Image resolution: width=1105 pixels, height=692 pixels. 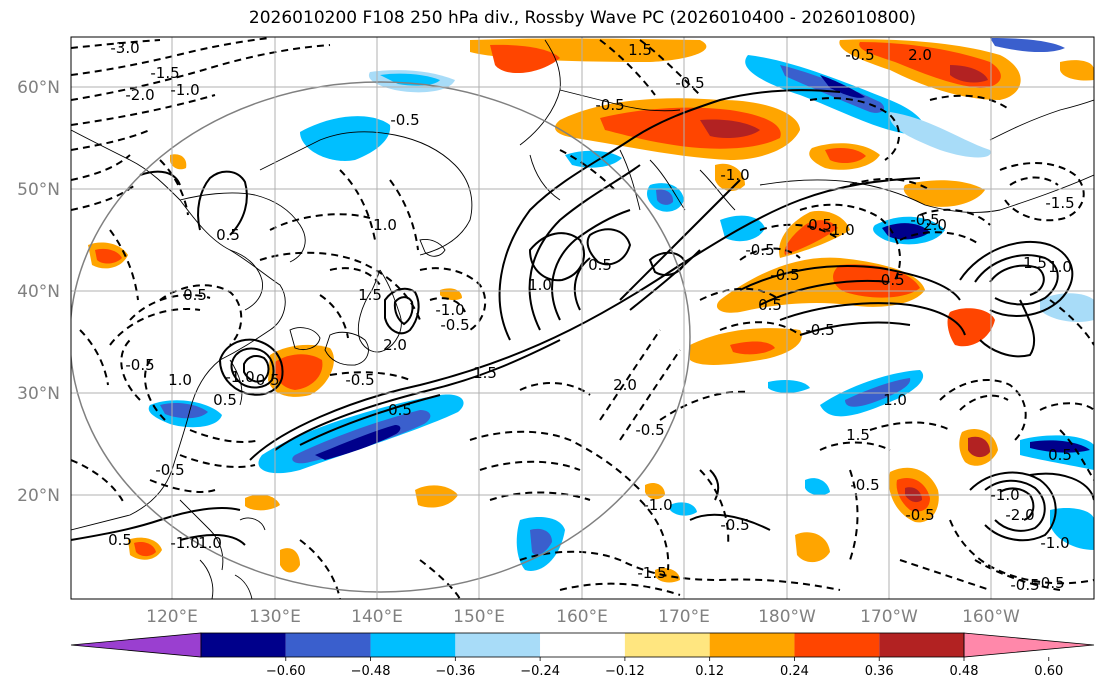 What do you see at coordinates (540, 671) in the screenshot?
I see `colorbar-tick-label: −0.24` at bounding box center [540, 671].